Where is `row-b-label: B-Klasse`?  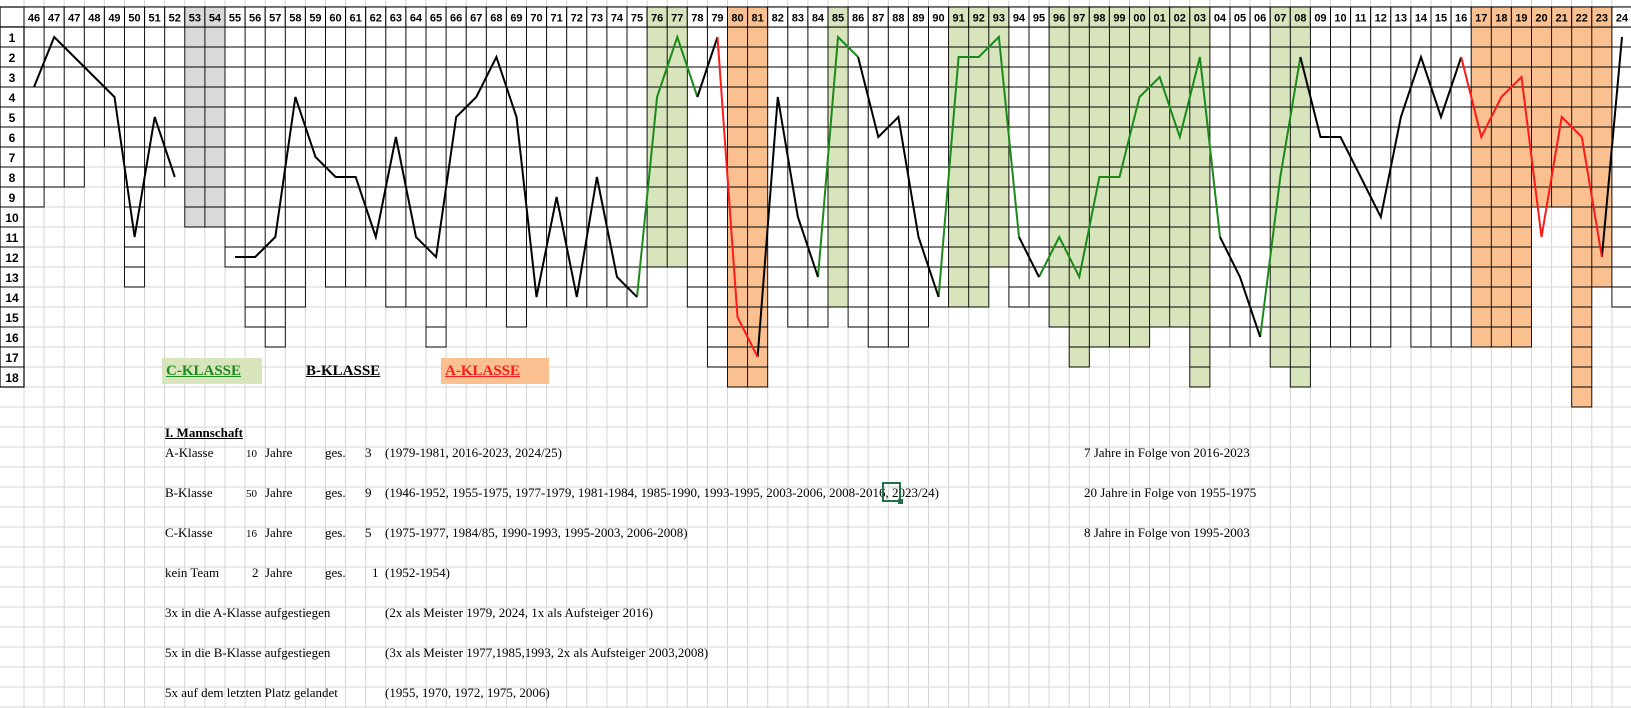
row-b-label: B-Klasse is located at coordinates (189, 492).